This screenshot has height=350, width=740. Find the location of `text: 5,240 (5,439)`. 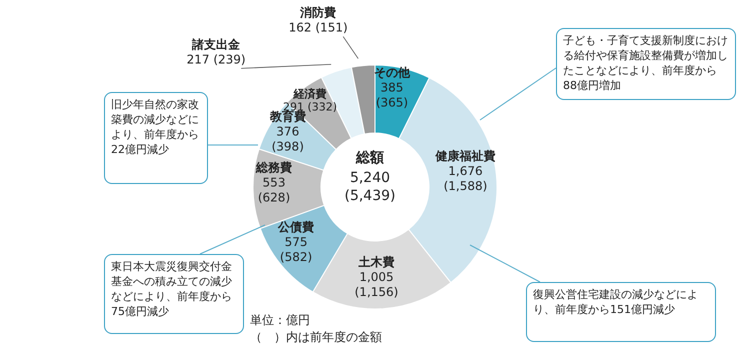

text: 5,240 (5,439) is located at coordinates (370, 187).